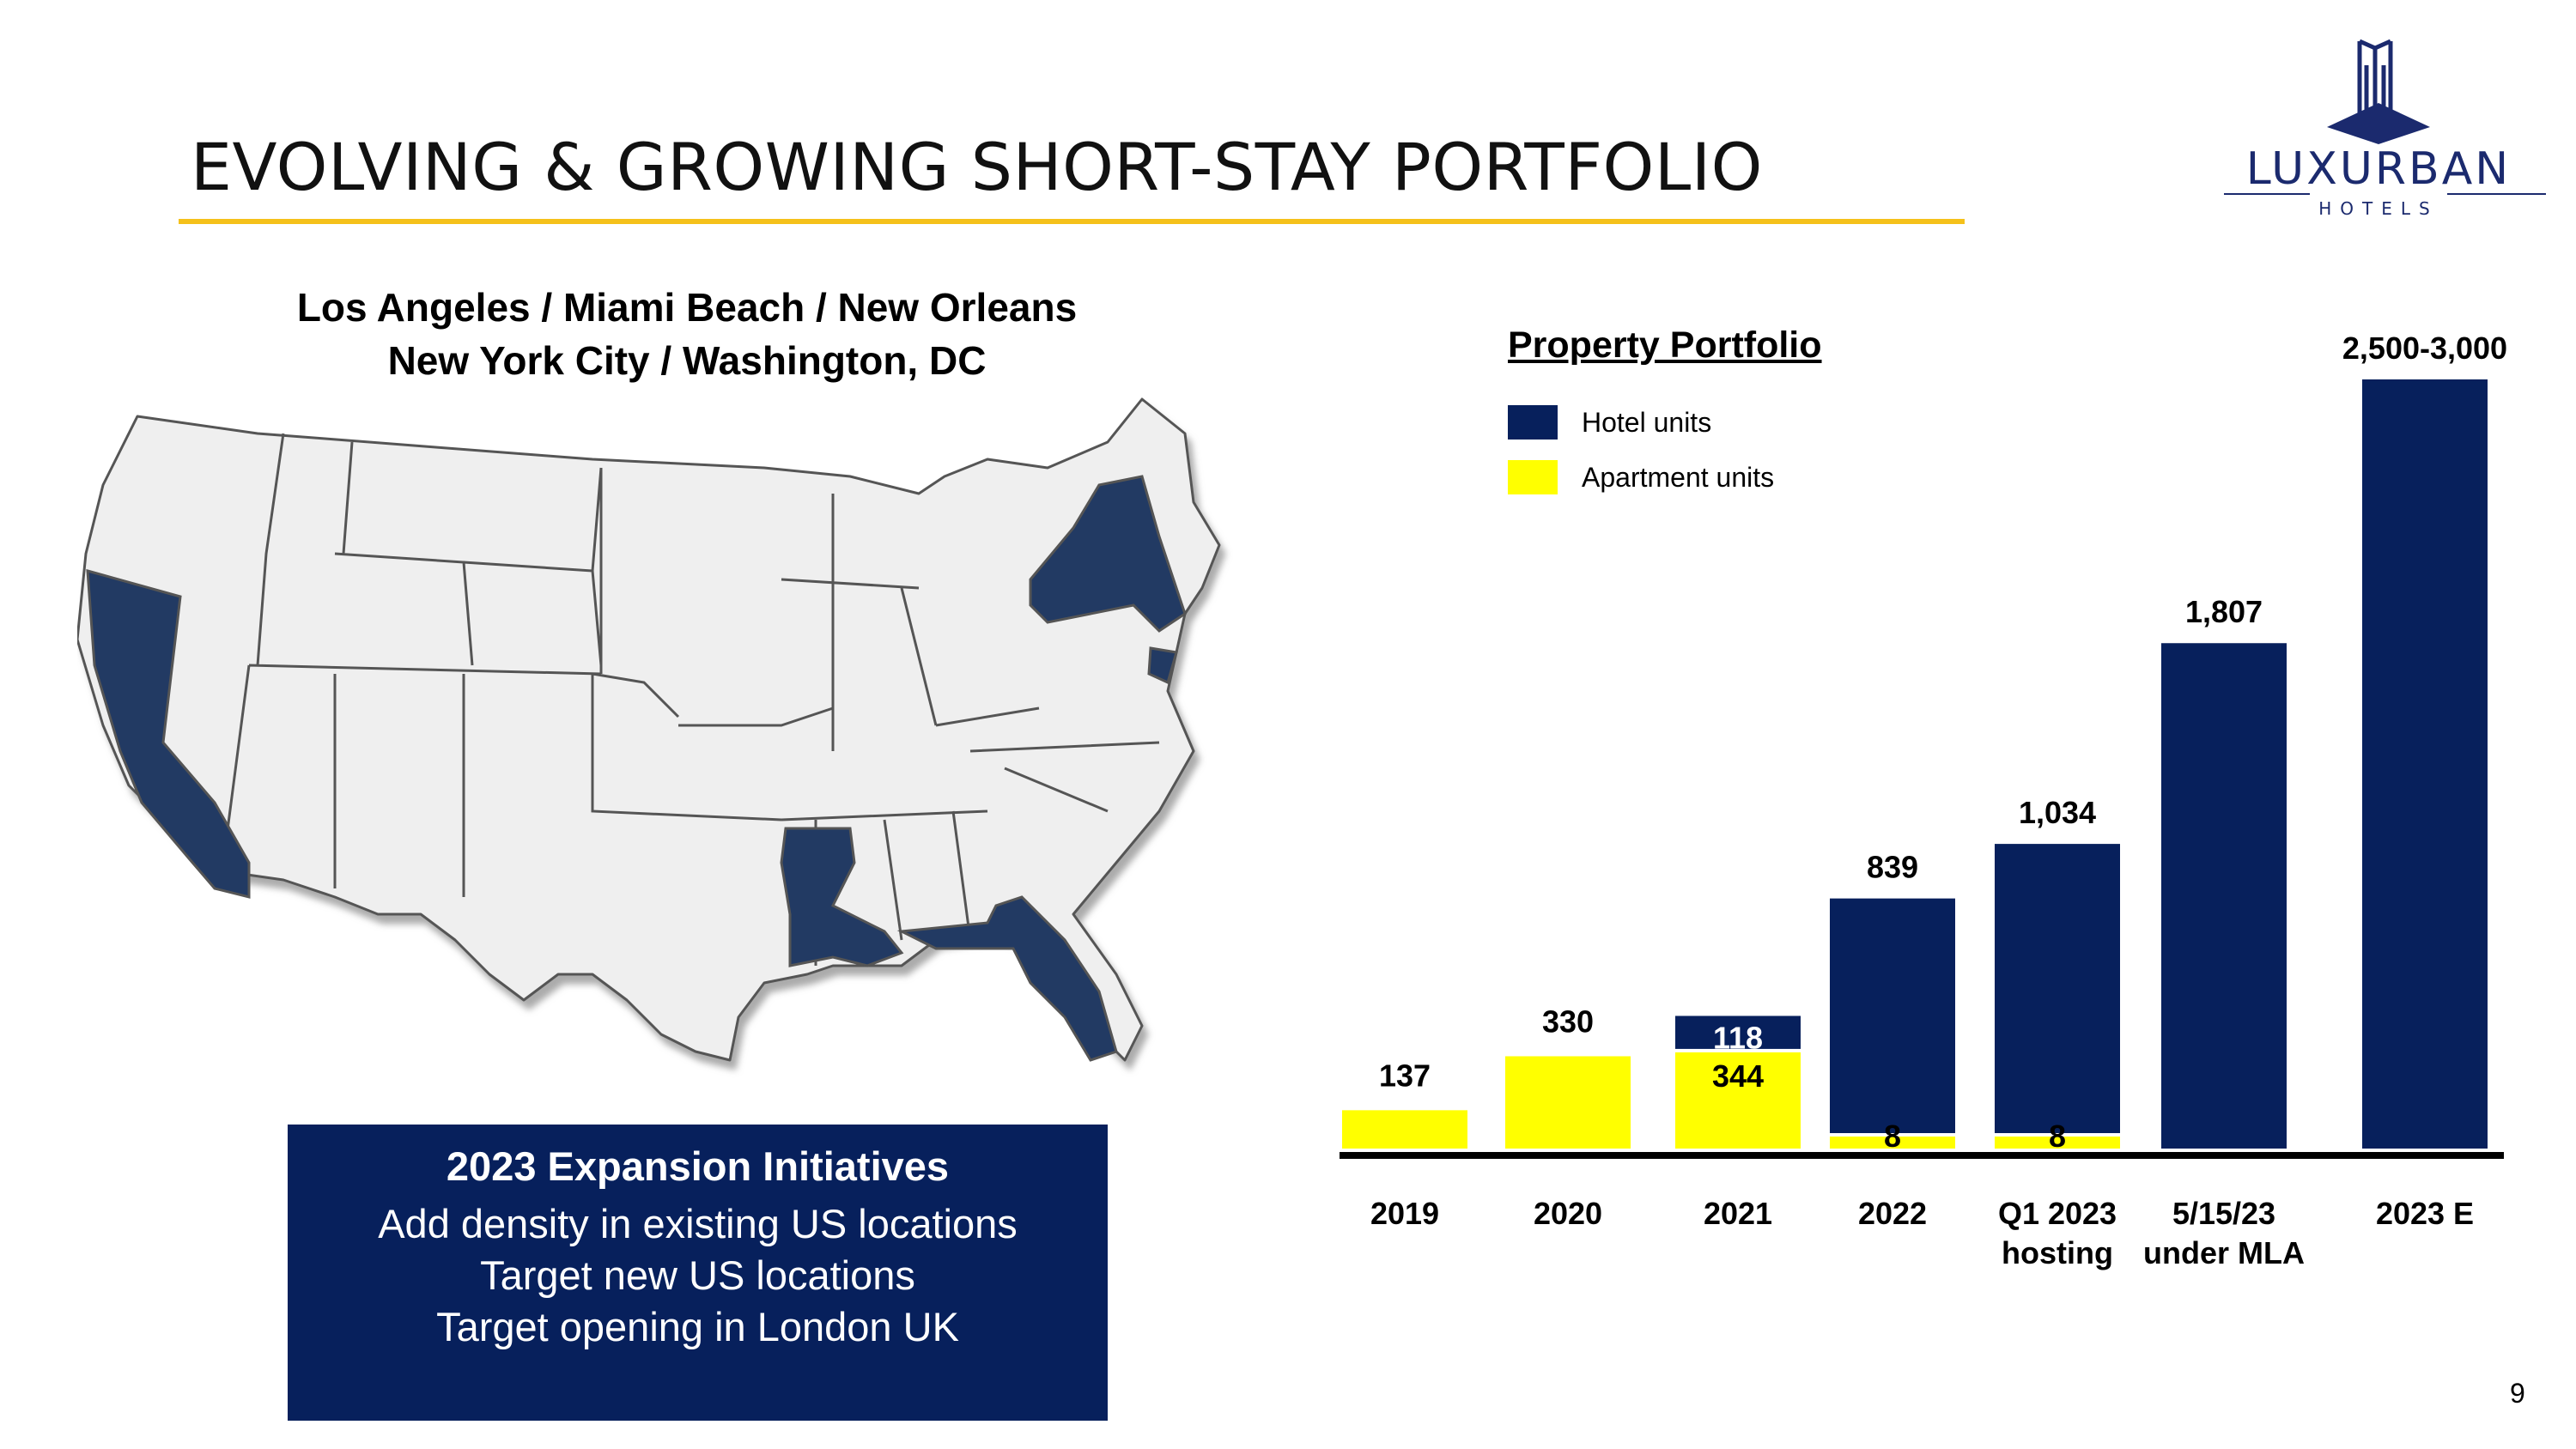 The width and height of the screenshot is (2576, 1449). Describe the element at coordinates (977, 167) in the screenshot. I see `page-title: EVOLVING & GROWING SHORT-STAY PORTFOLIO` at that location.